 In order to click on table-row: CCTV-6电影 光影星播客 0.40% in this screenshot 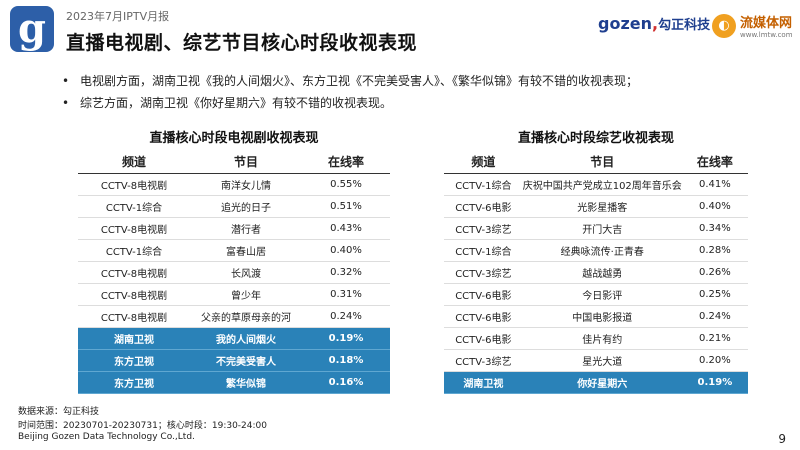, I will do `click(596, 206)`.